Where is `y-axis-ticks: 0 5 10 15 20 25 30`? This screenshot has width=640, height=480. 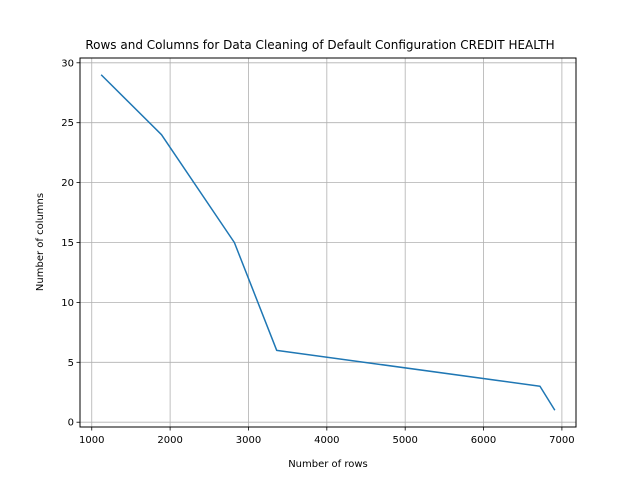
y-axis-ticks: 0 5 10 15 20 25 30 is located at coordinates (70, 243).